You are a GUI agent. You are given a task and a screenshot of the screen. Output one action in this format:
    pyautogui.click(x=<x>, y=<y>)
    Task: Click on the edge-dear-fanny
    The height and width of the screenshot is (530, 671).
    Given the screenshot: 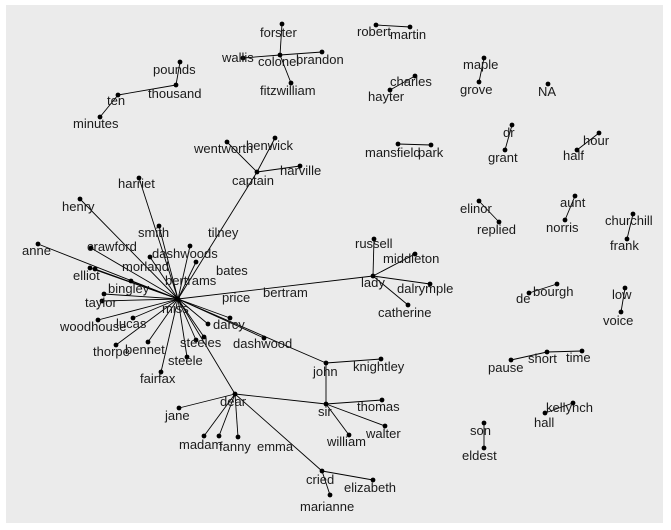 What is the action you would take?
    pyautogui.click(x=227, y=415)
    